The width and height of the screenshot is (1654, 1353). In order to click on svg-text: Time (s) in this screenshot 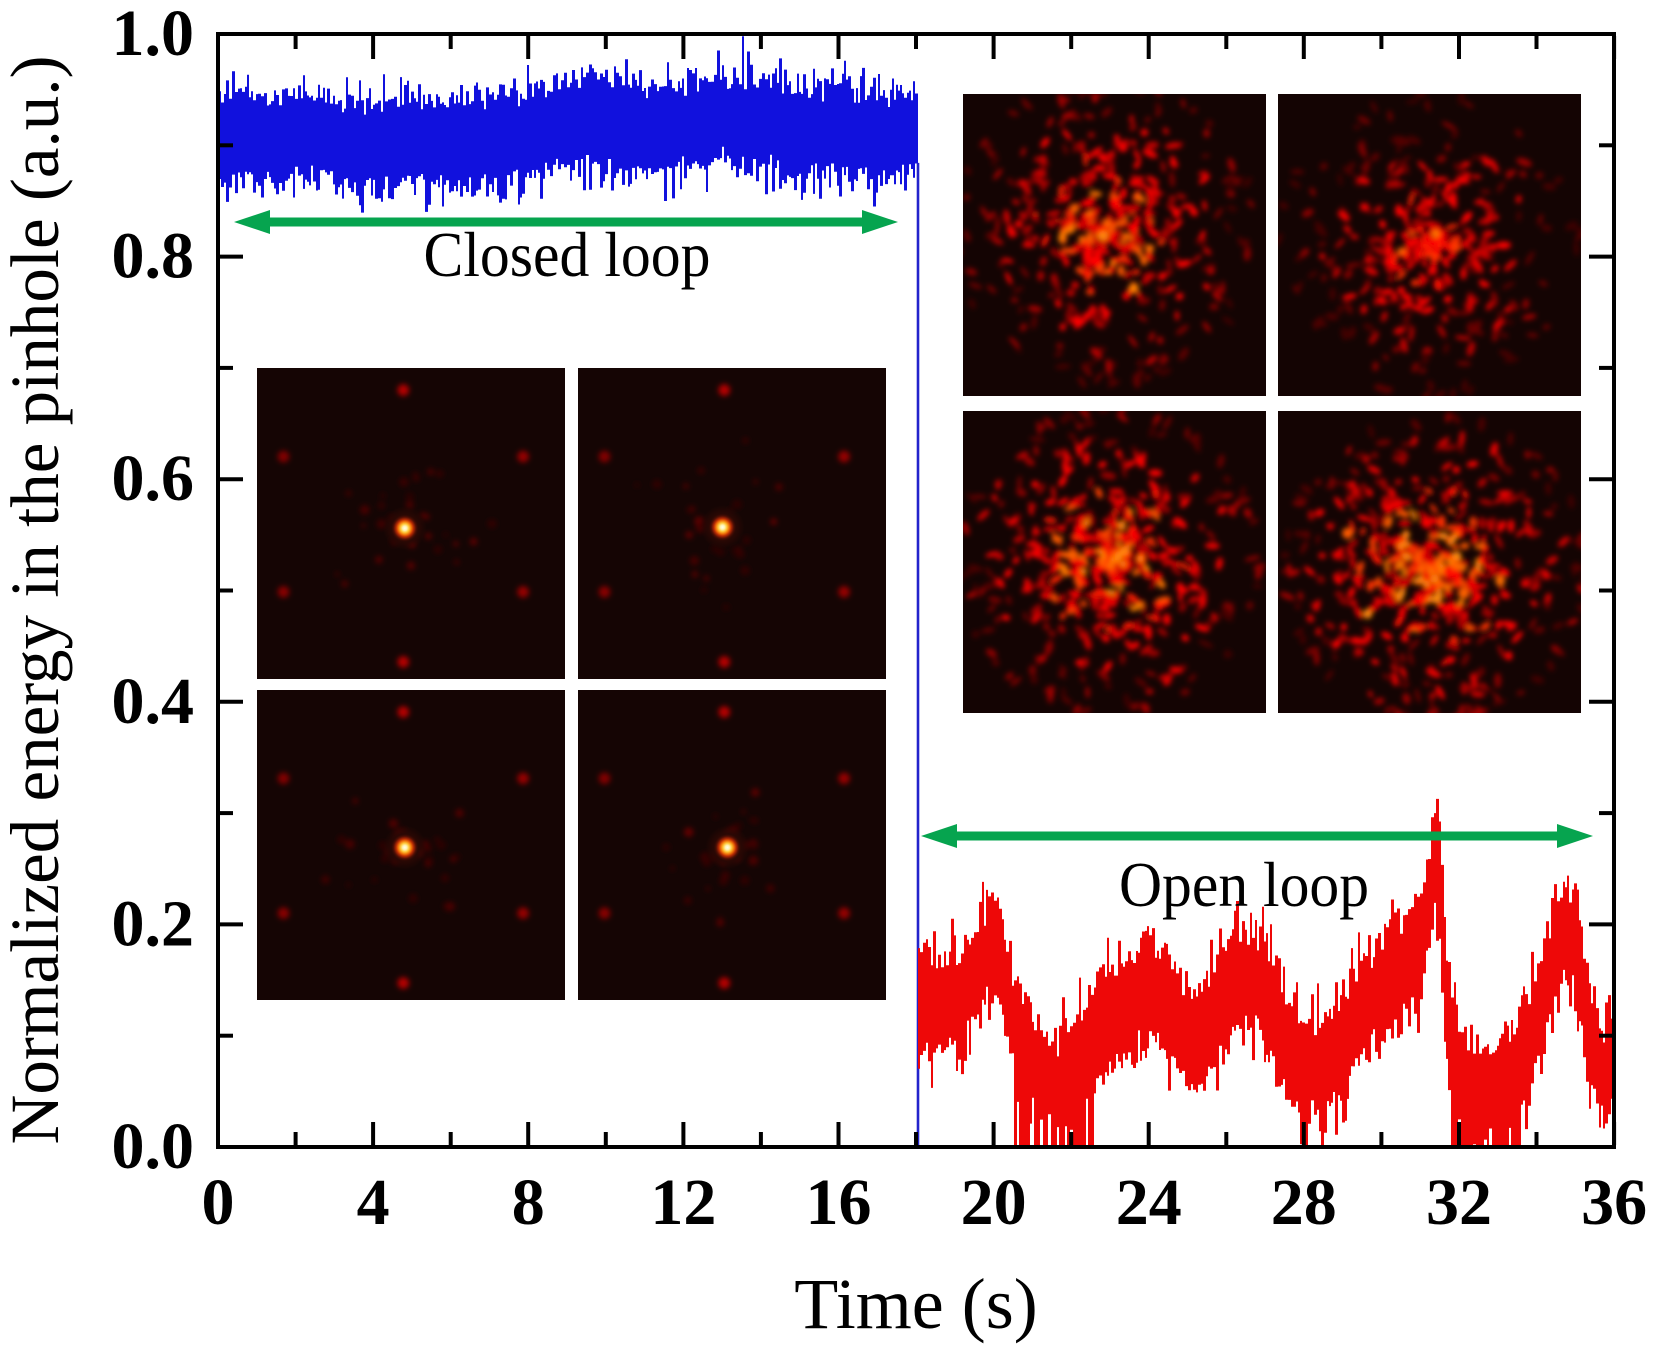, I will do `click(915, 1304)`.